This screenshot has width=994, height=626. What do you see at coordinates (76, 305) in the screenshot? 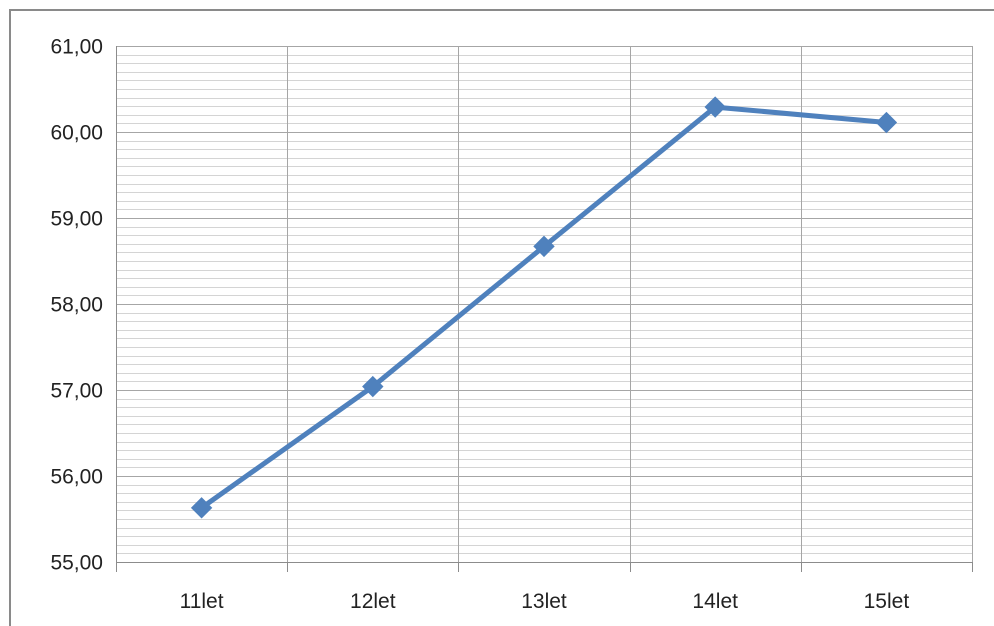
I see `y-tick-label: 58,00` at bounding box center [76, 305].